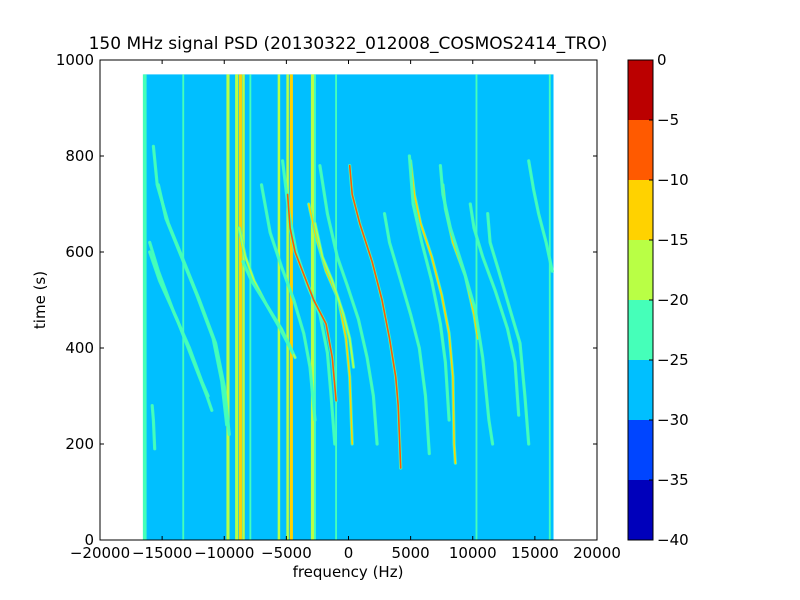 The image size is (800, 600). Describe the element at coordinates (79, 252) in the screenshot. I see `y-tick-label: 600` at that location.